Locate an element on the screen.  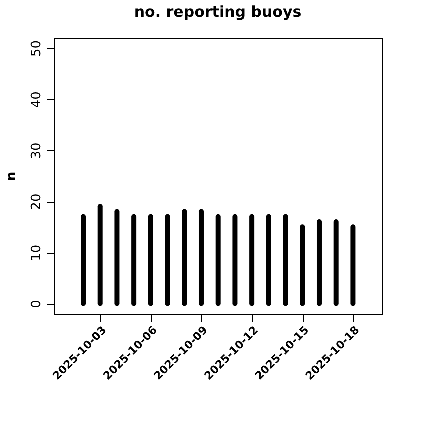
y-tick-label: 40 is located at coordinates (37, 100).